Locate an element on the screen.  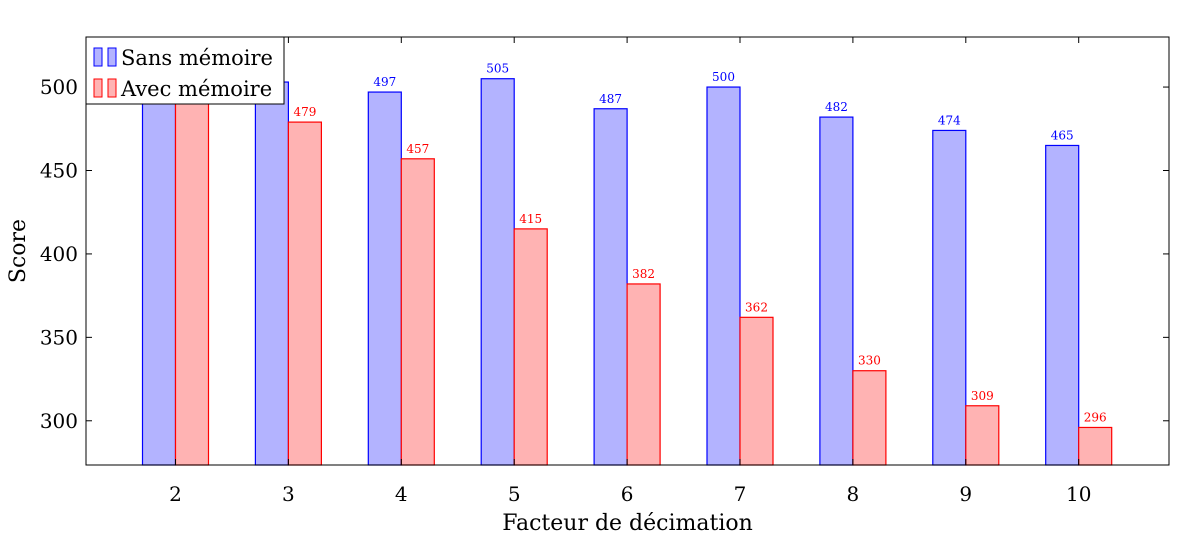
x-tick-label: 4 is located at coordinates (401, 494).